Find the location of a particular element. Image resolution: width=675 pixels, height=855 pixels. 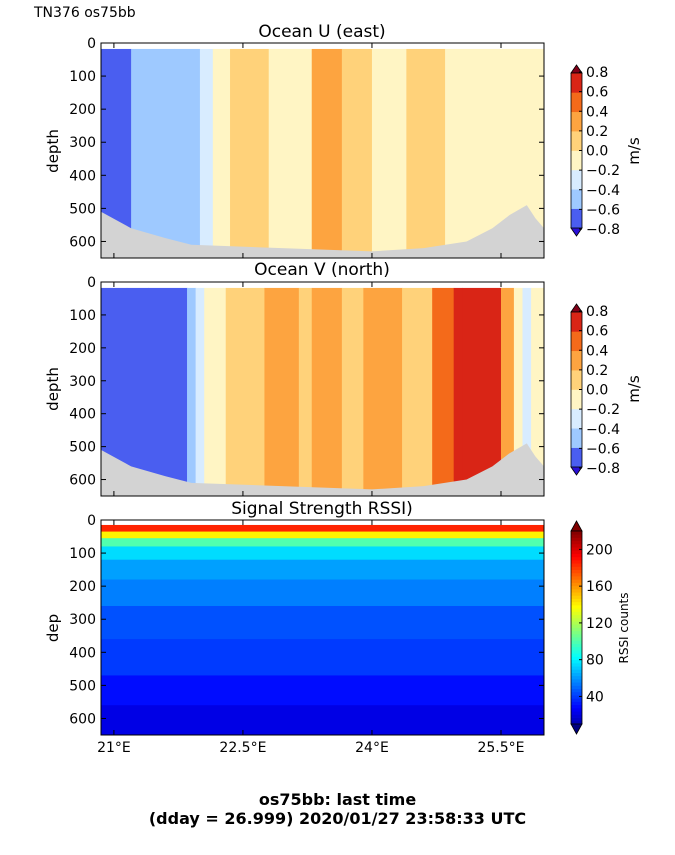

colorbar-tick-label: 0.2 is located at coordinates (597, 132).